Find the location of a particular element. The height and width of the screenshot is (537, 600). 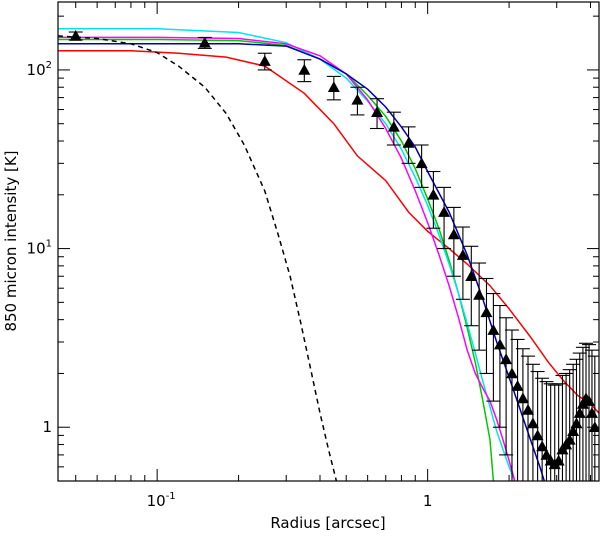

y-tick-label: 10¹ is located at coordinates (39, 248).